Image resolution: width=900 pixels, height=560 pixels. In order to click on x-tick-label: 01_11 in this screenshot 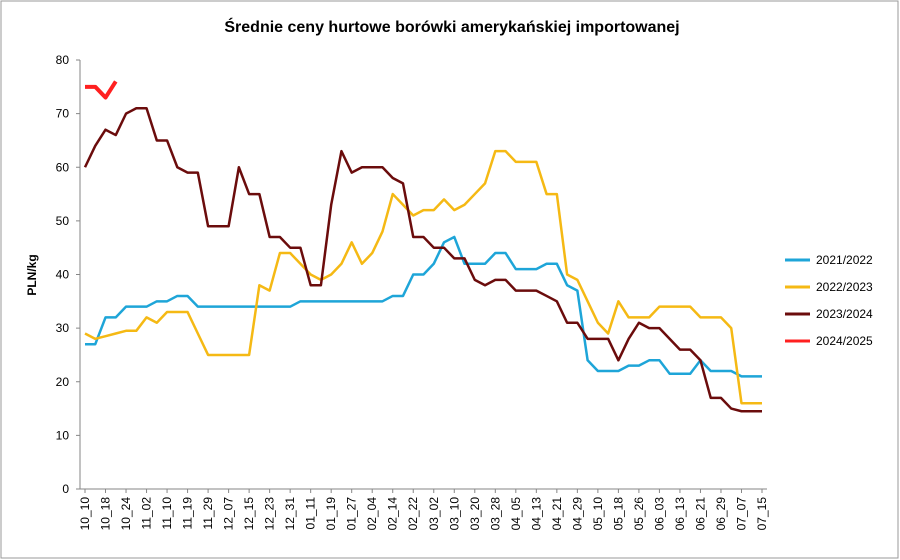, I will do `click(311, 513)`.